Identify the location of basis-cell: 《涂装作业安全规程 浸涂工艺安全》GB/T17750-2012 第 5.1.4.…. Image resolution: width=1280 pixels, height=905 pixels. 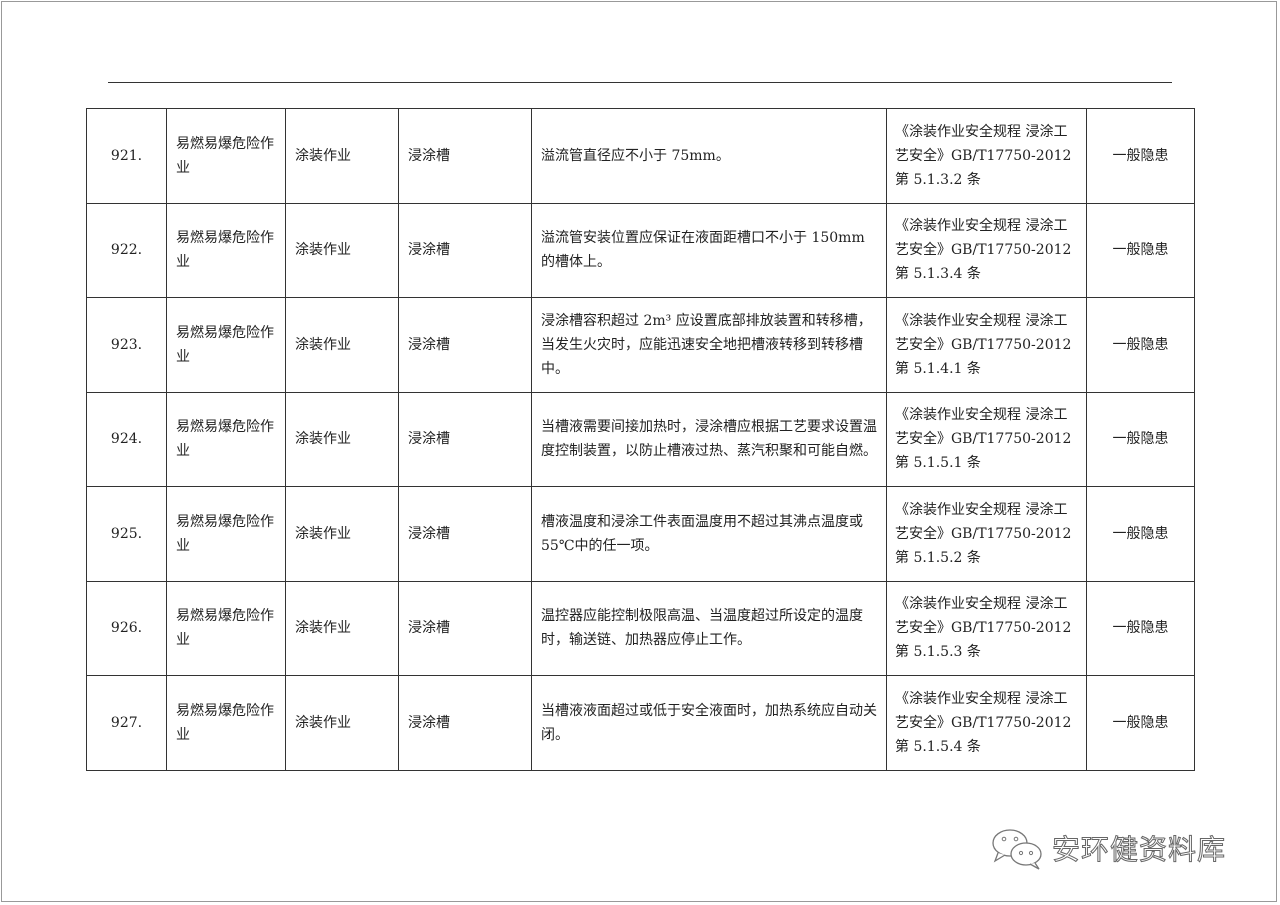
(986, 345).